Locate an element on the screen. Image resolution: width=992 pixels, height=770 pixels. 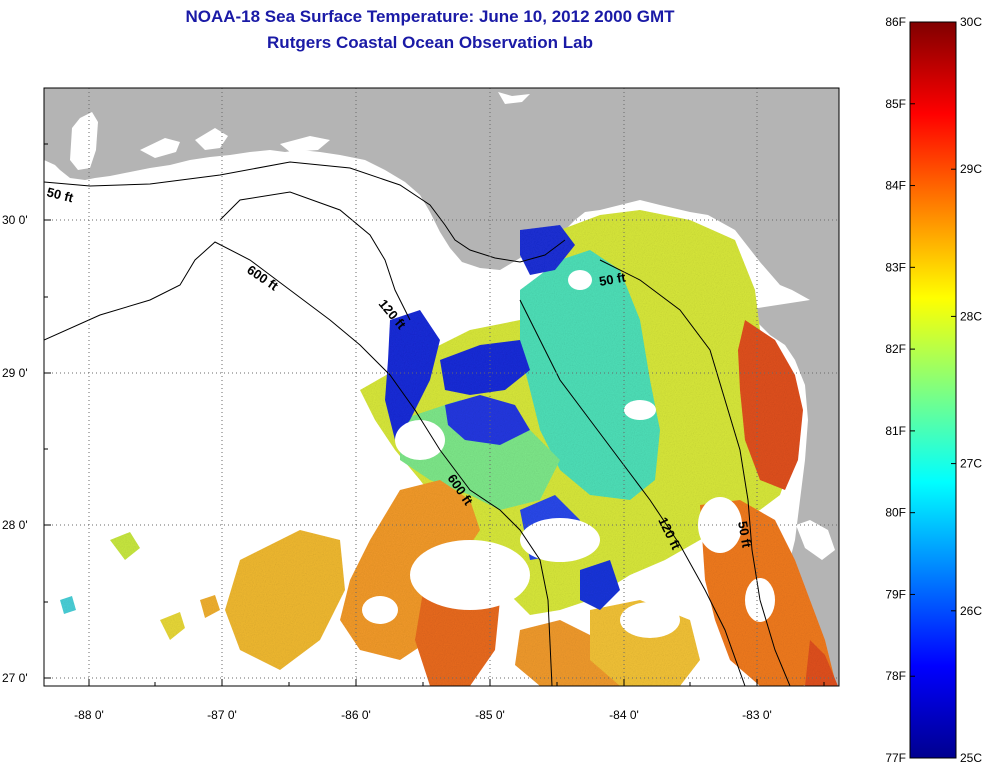
colorbar-label-c: 30C is located at coordinates (971, 22).